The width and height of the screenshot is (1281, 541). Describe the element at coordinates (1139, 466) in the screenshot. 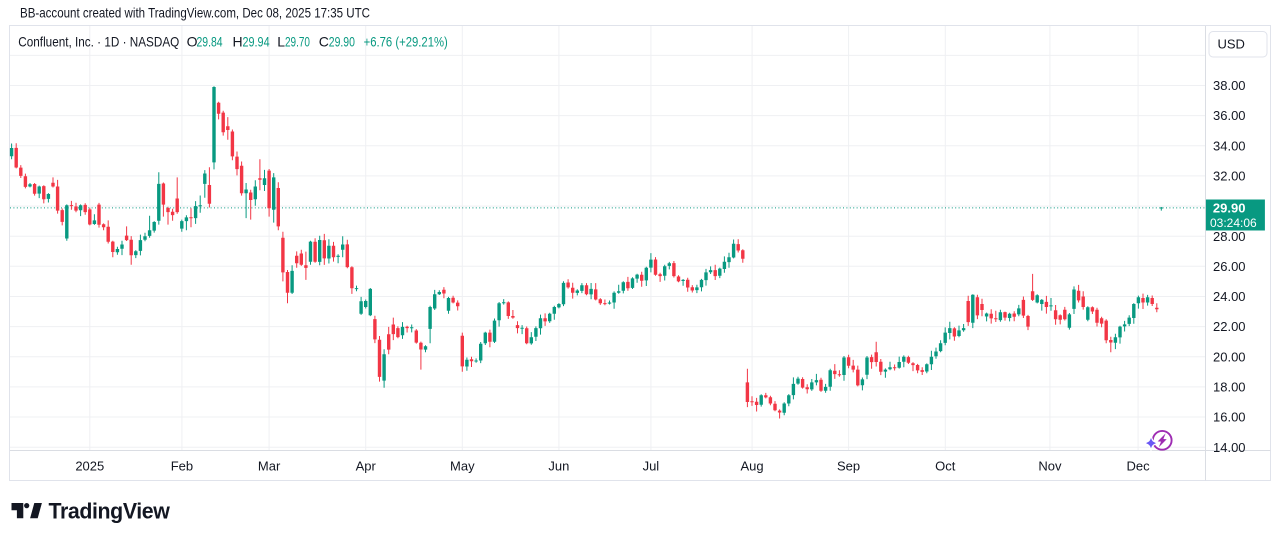

I see `svg-text: Dec` at that location.